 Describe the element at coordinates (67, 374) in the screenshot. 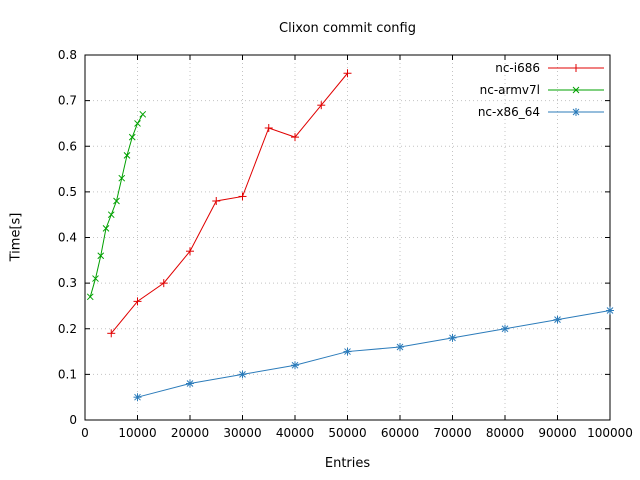

I see `y-tick-label: 0.1` at that location.